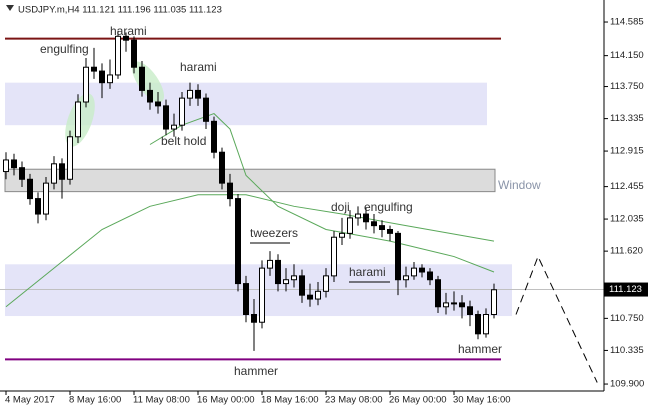 This screenshot has width=648, height=409. I want to click on price-tag-label: 111.123, so click(625, 289).